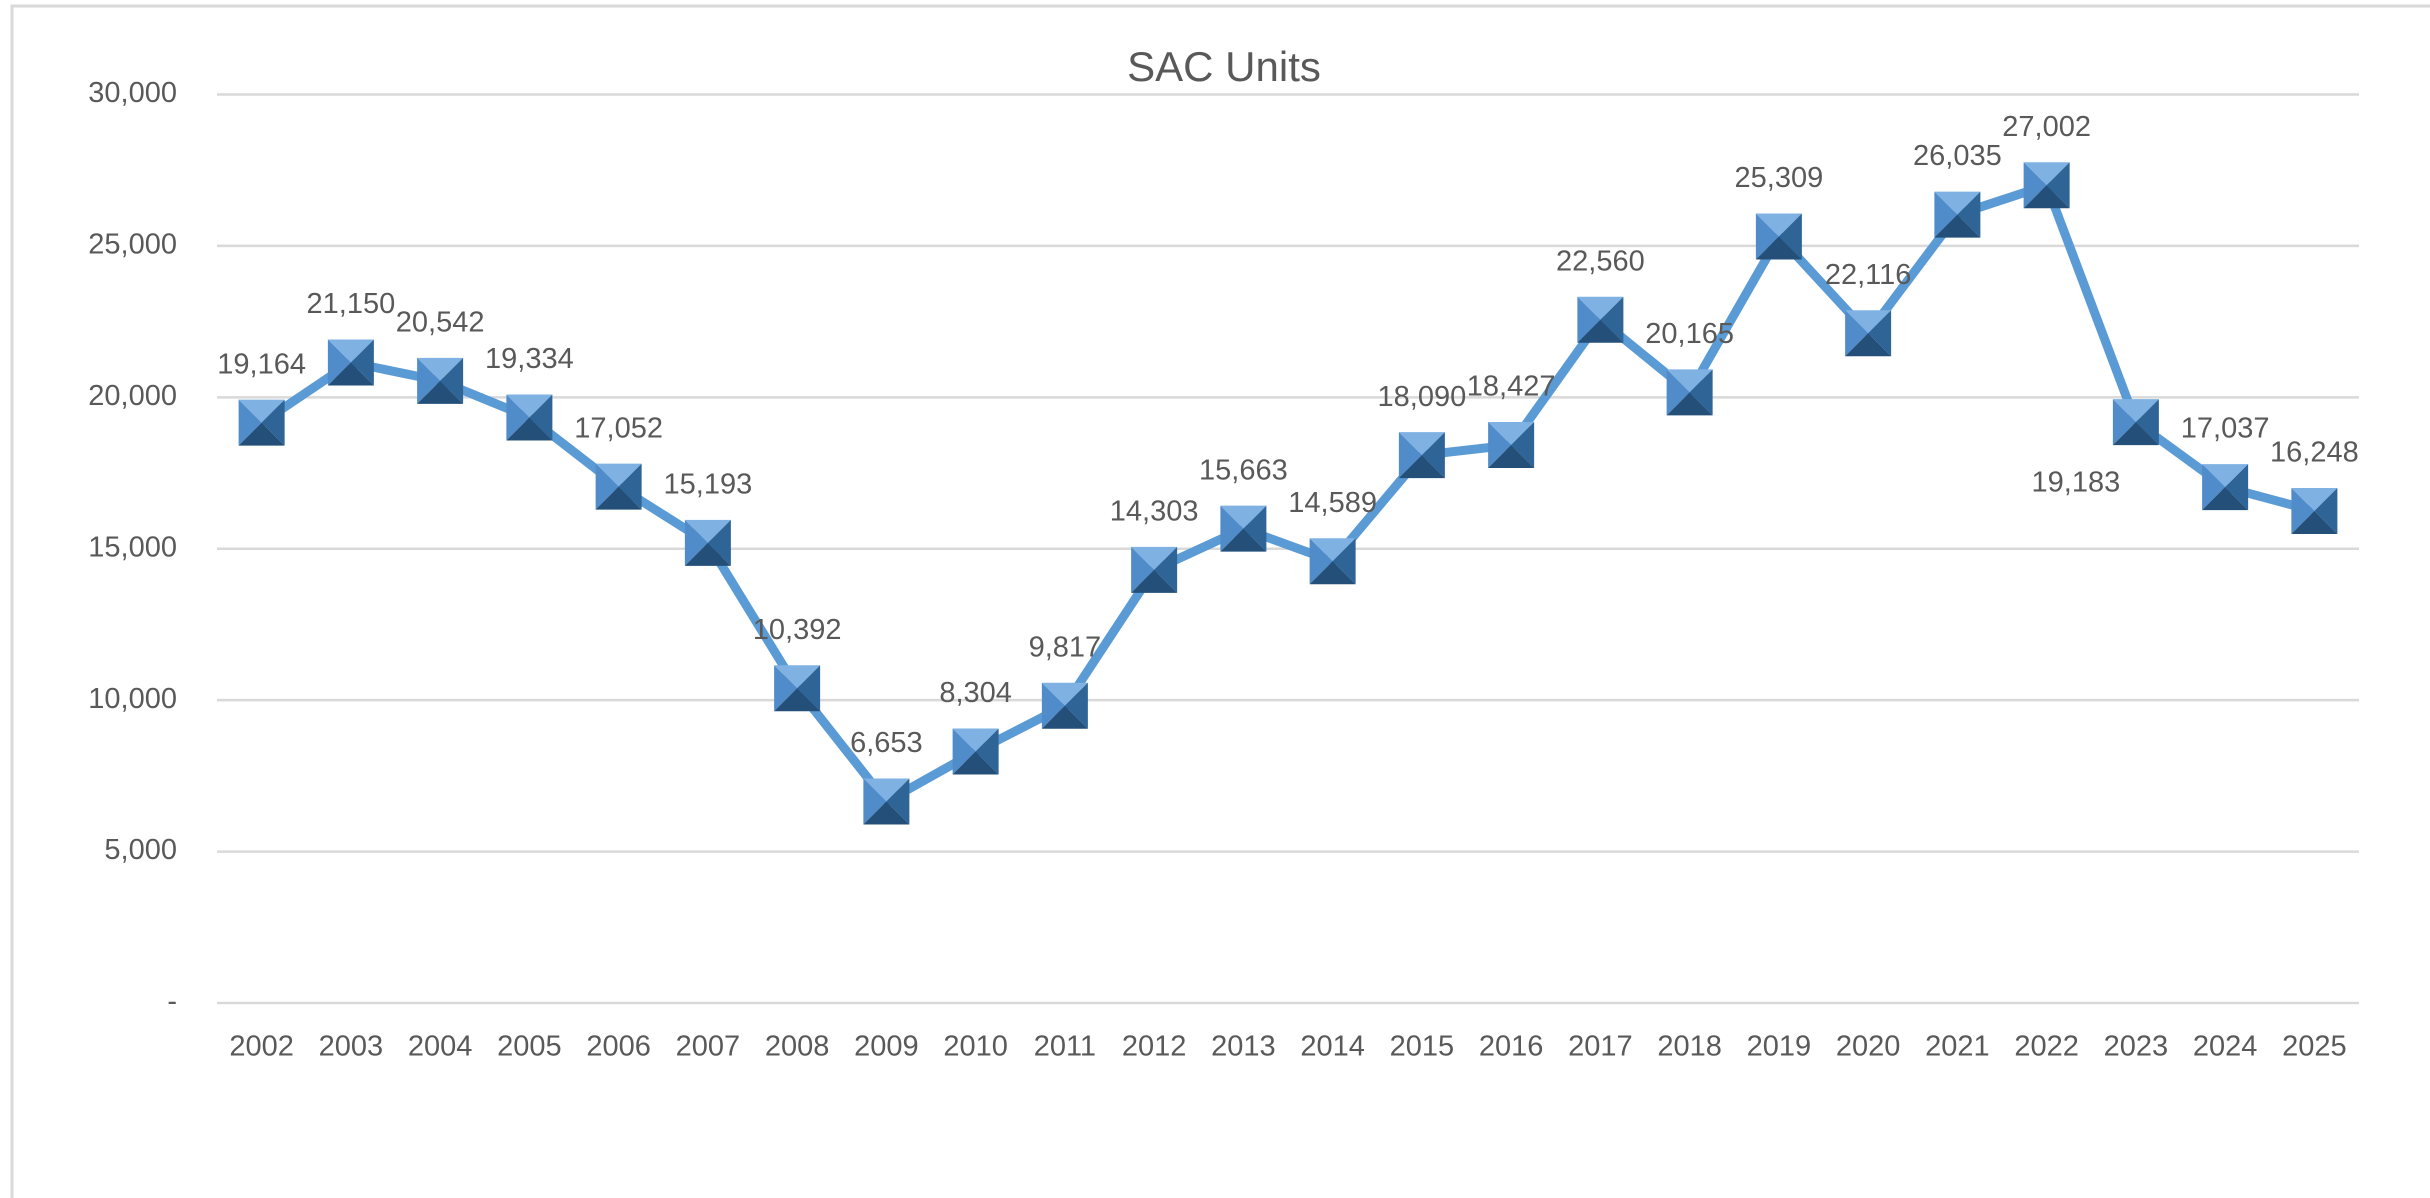 The width and height of the screenshot is (2430, 1198). Describe the element at coordinates (529, 359) in the screenshot. I see `data-label: 19,334` at that location.